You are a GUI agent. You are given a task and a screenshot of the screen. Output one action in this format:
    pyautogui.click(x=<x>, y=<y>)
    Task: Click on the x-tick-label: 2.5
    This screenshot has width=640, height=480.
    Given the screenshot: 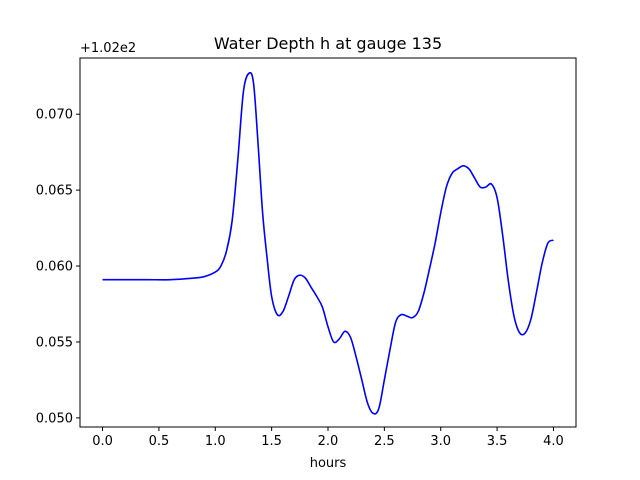 What is the action you would take?
    pyautogui.click(x=384, y=441)
    